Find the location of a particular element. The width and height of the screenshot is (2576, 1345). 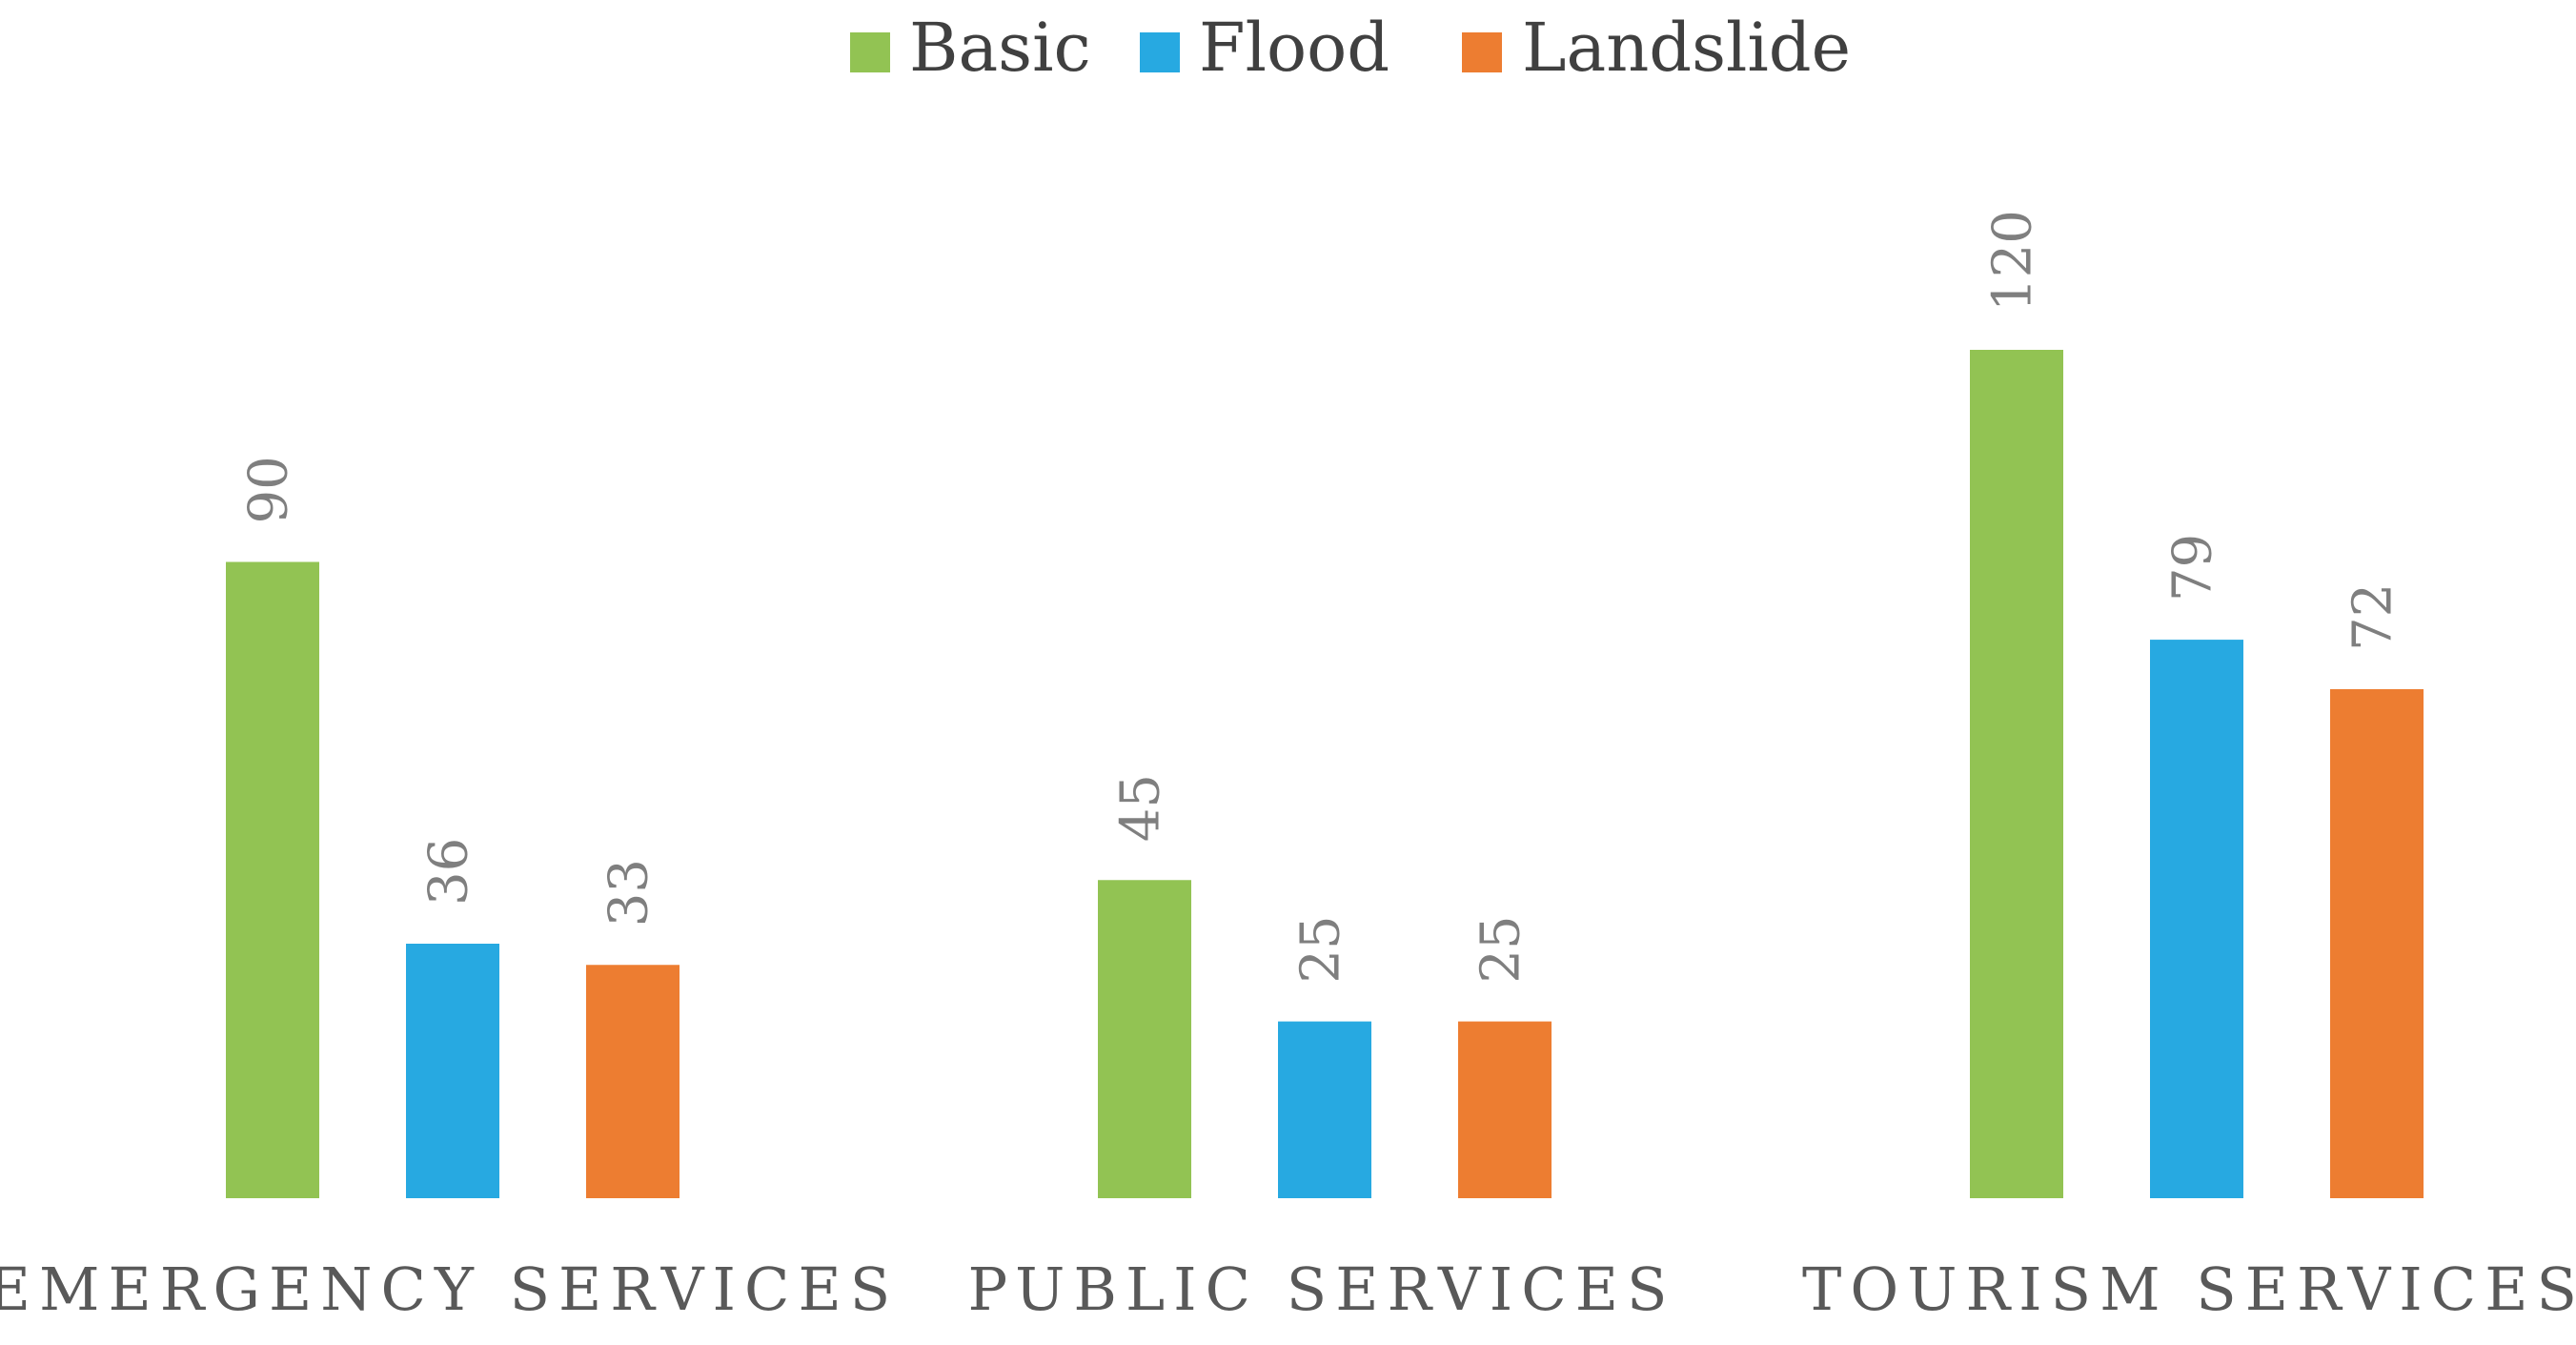

bar-landslide-tourism-services is located at coordinates (2377, 944).